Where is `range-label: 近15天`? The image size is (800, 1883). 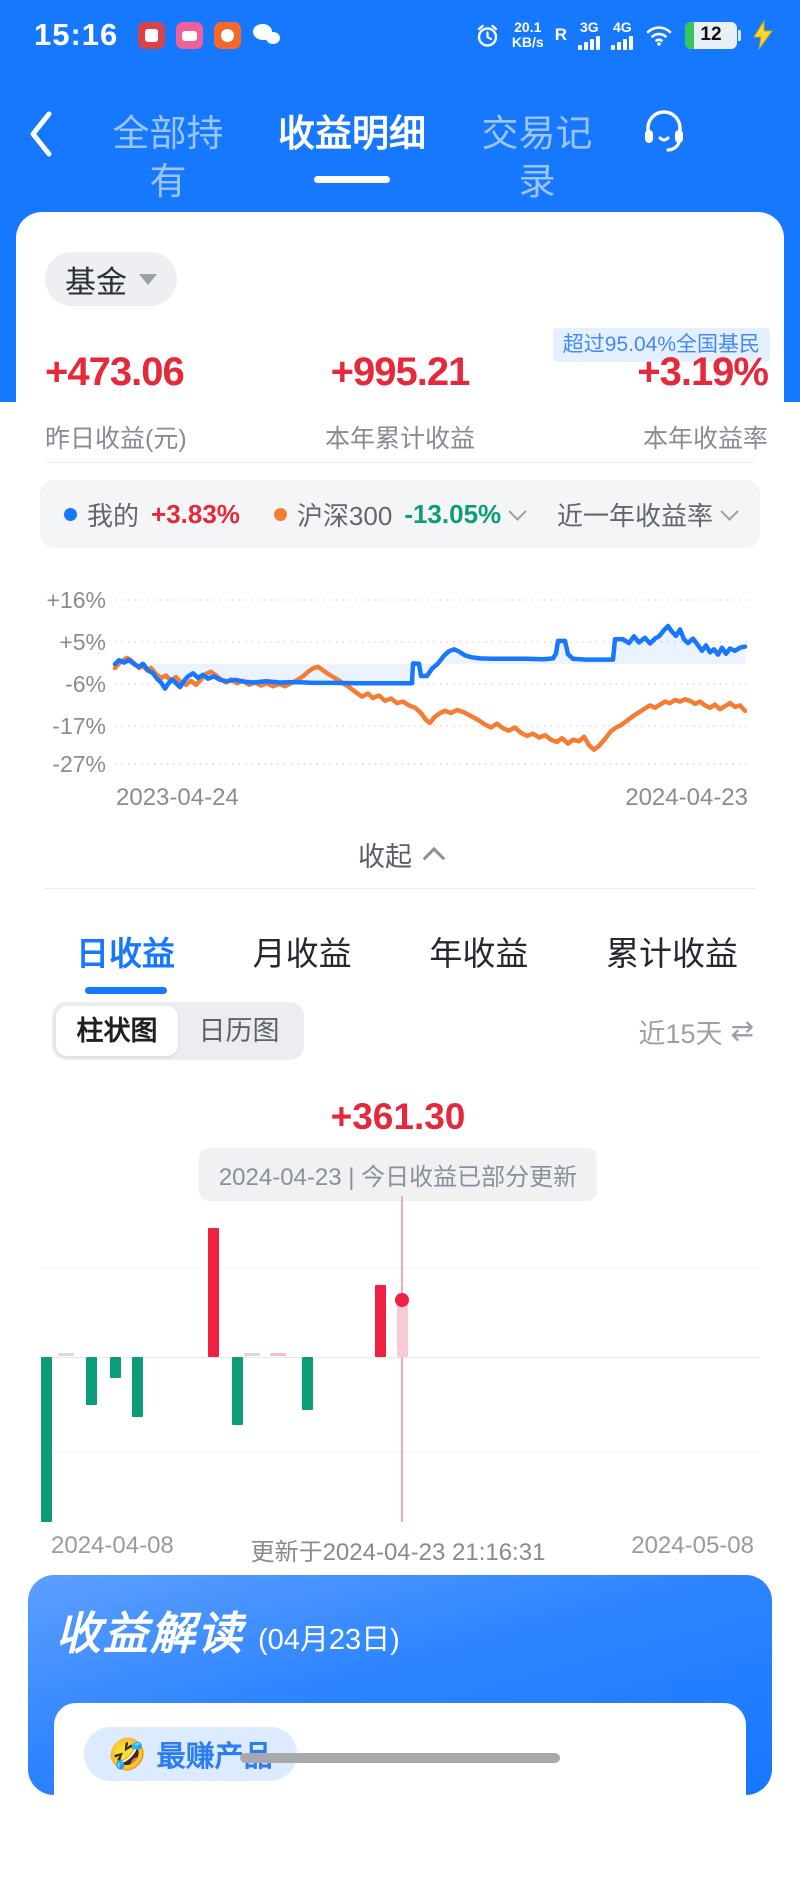 range-label: 近15天 is located at coordinates (680, 1033).